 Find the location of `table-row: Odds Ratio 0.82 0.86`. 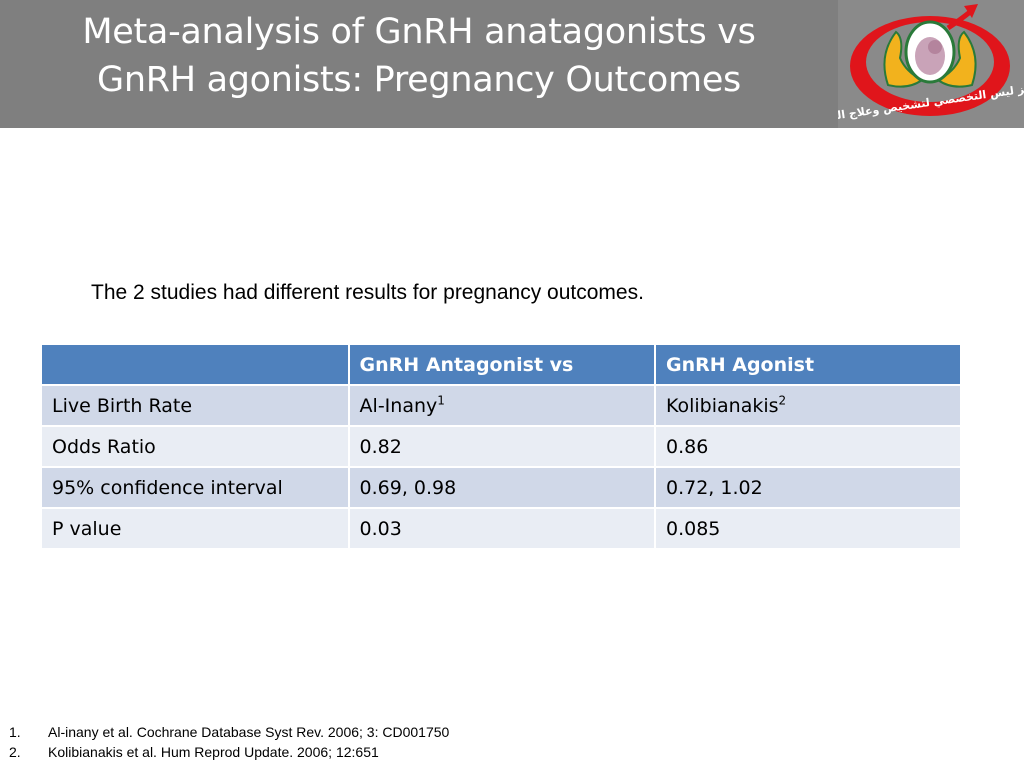

table-row: Odds Ratio 0.82 0.86 is located at coordinates (501, 446).